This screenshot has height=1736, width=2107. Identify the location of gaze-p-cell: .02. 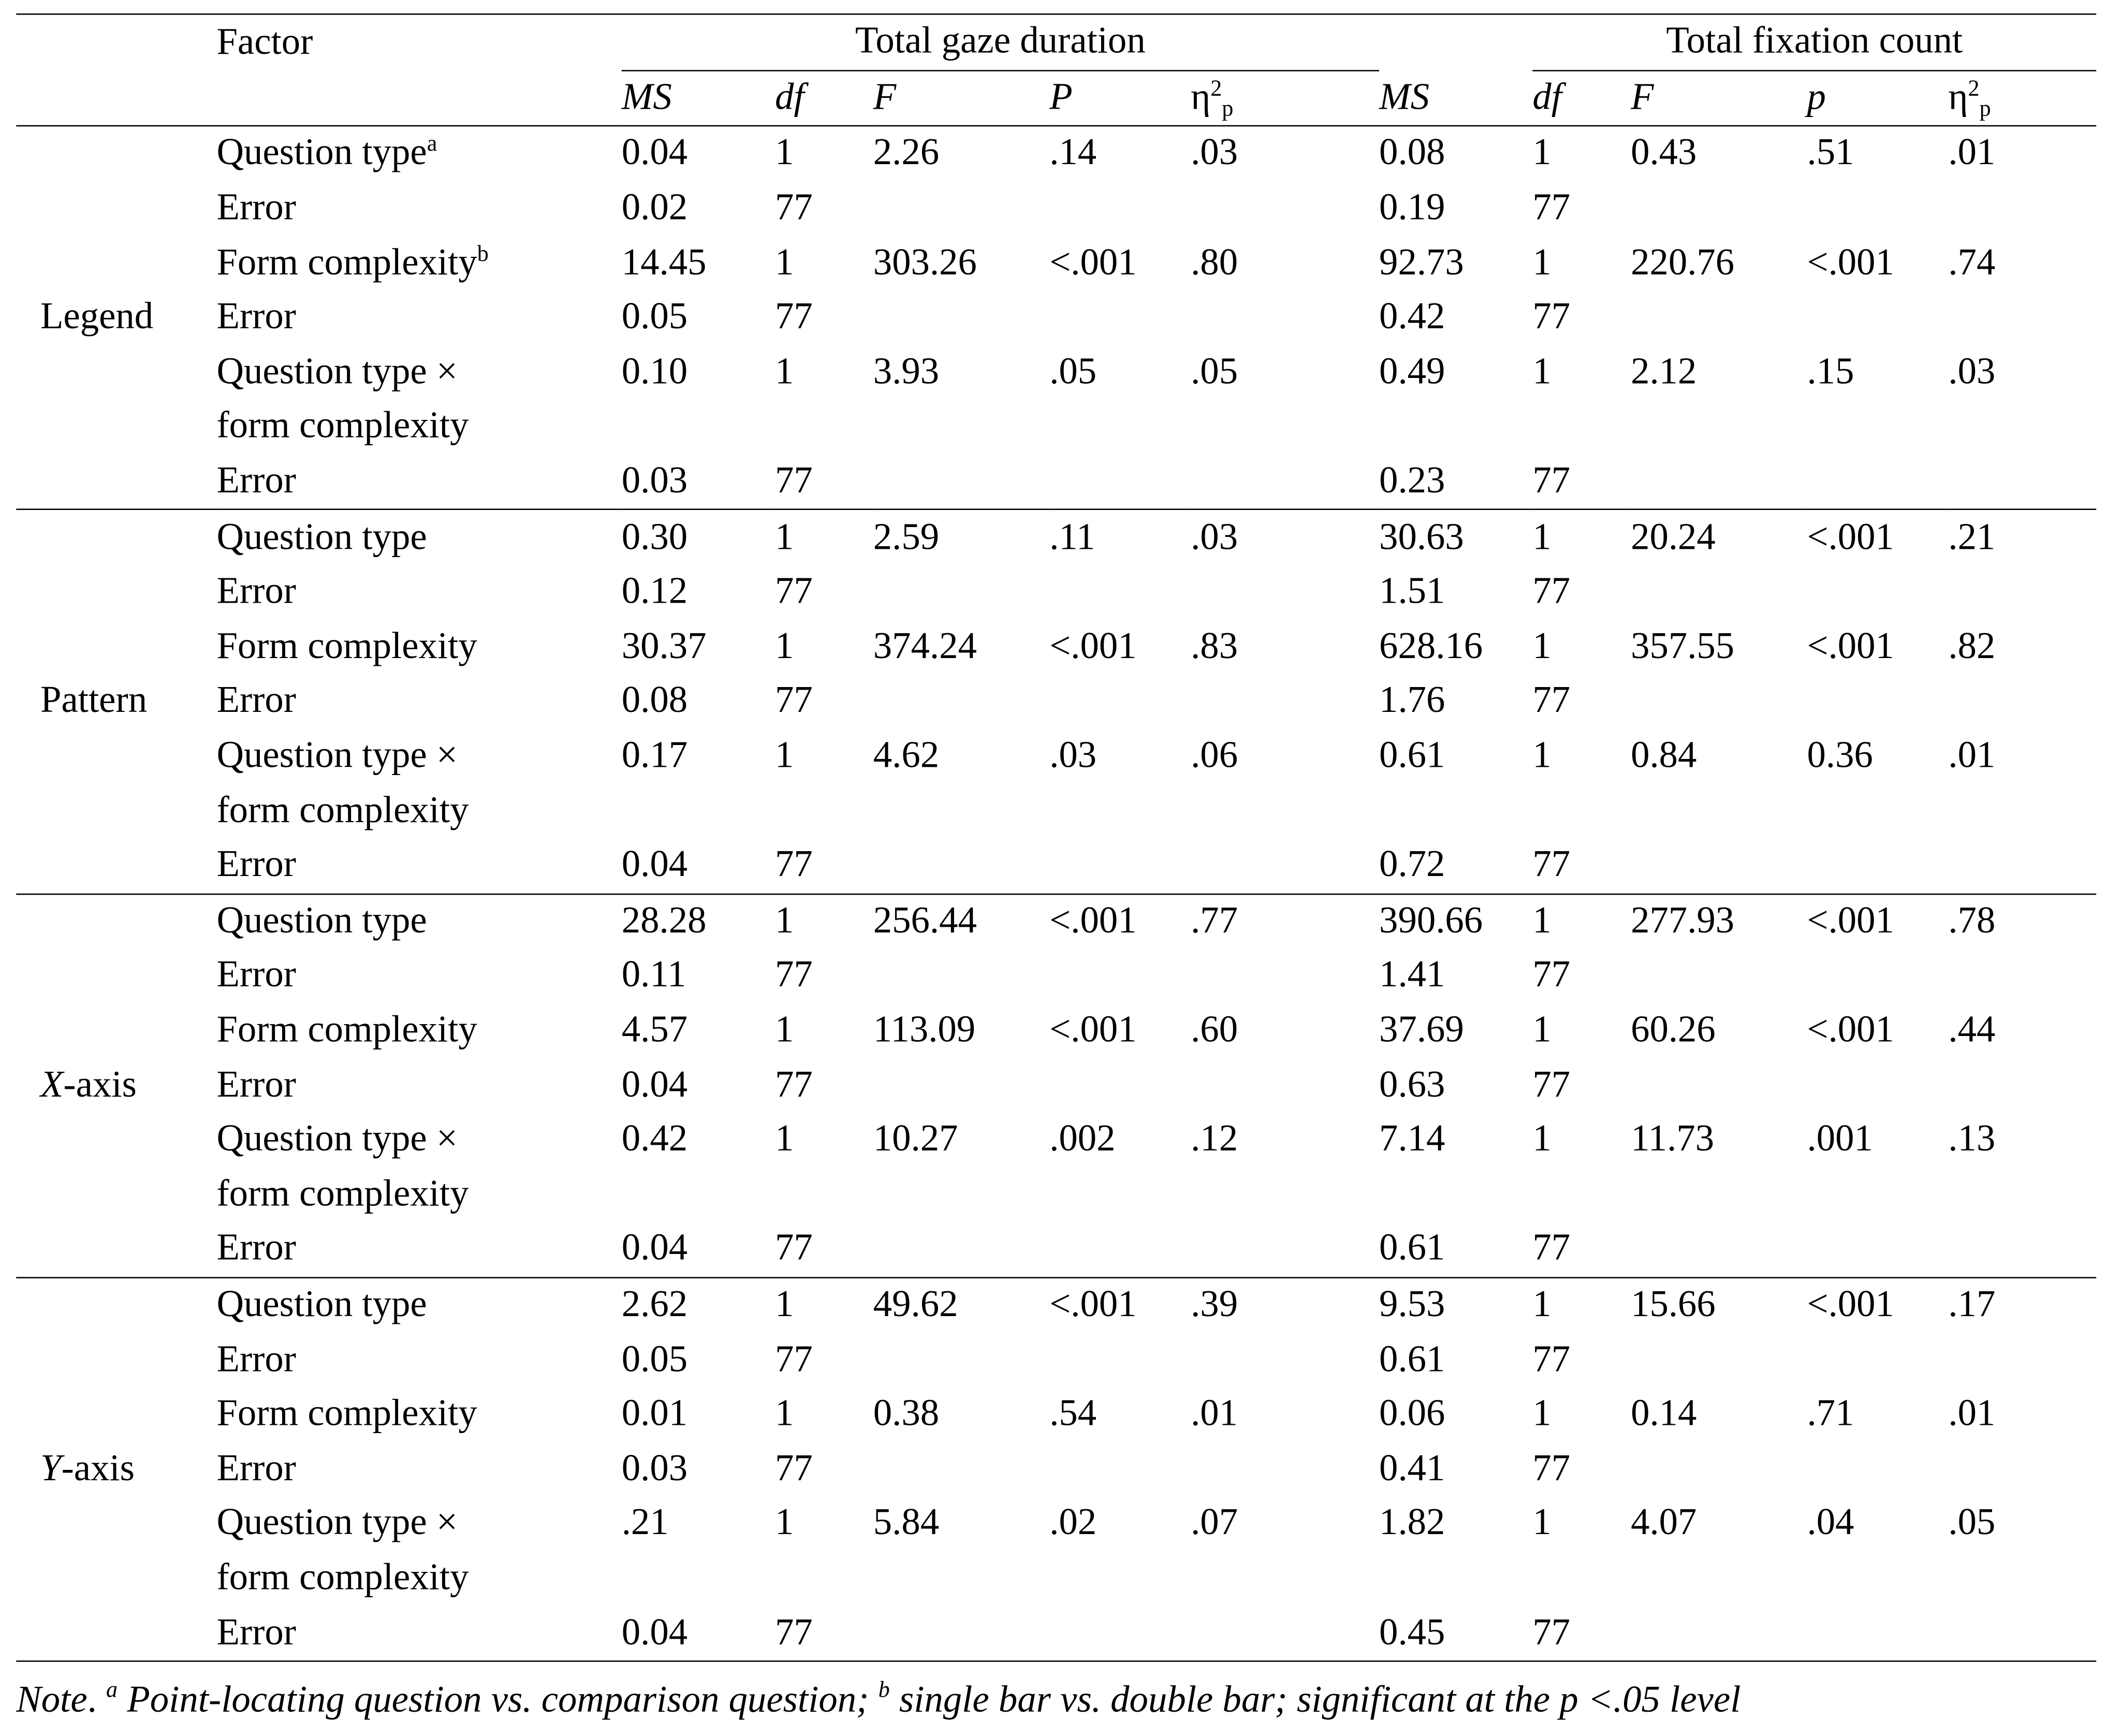
(1073, 1523).